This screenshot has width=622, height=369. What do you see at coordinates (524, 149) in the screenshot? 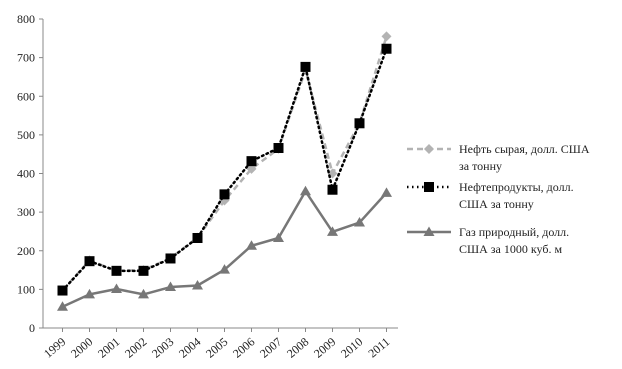
I see `legend-label: Нефть сырая, долл. США` at bounding box center [524, 149].